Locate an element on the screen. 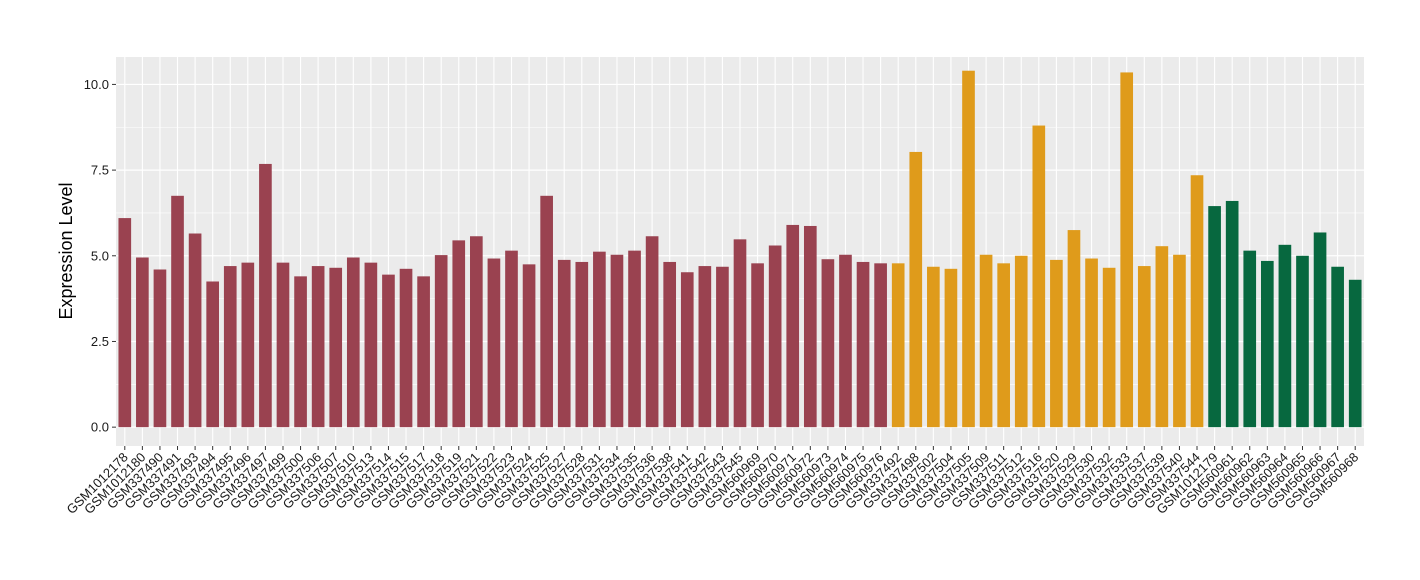  bar-GSM337493 is located at coordinates (195, 330).